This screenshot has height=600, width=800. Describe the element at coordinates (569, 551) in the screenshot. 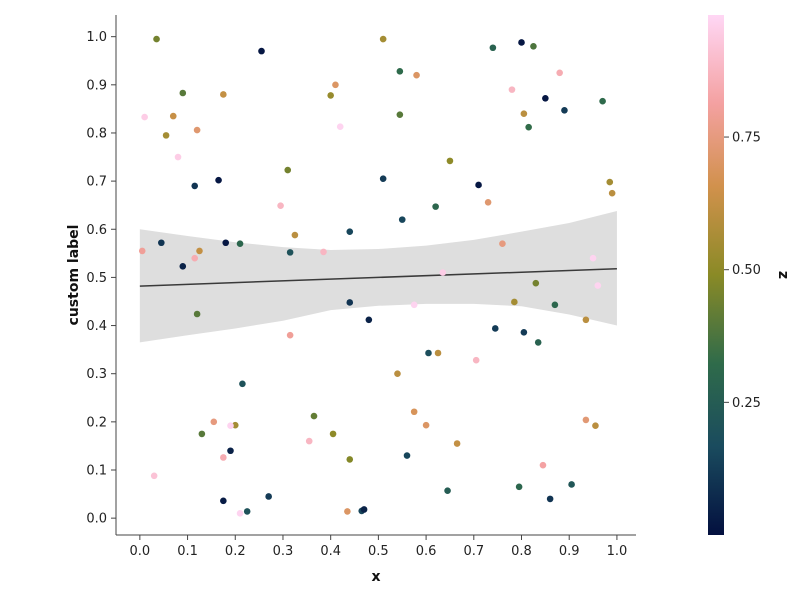

I see `x-tick-label: 0.9` at that location.